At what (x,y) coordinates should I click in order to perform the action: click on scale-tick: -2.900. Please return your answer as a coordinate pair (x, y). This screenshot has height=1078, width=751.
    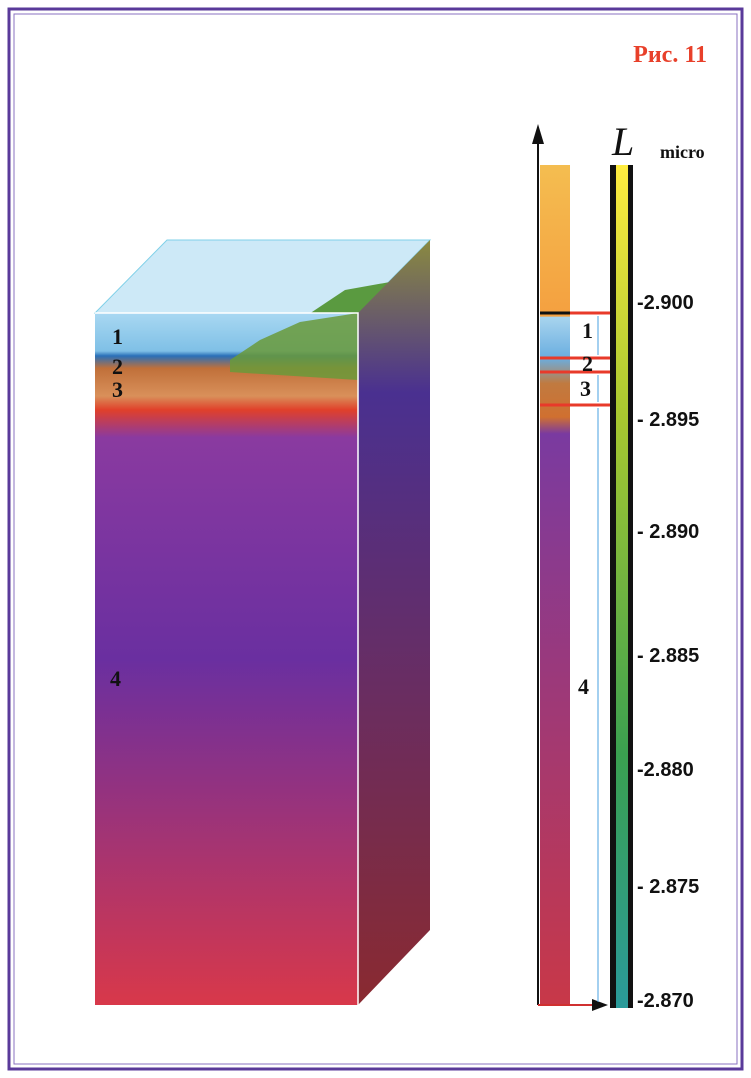
    Looking at the image, I should click on (665, 303).